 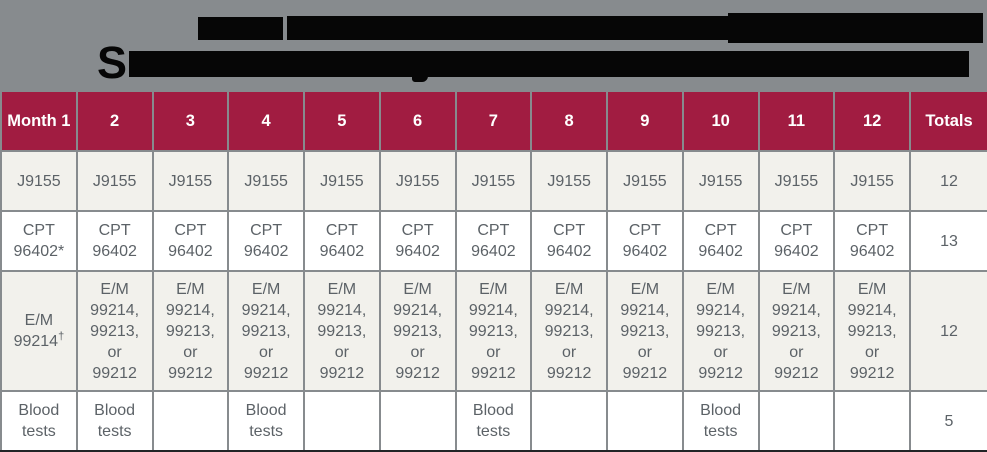 I want to click on redaction-bar-line1-b, so click(x=507, y=28).